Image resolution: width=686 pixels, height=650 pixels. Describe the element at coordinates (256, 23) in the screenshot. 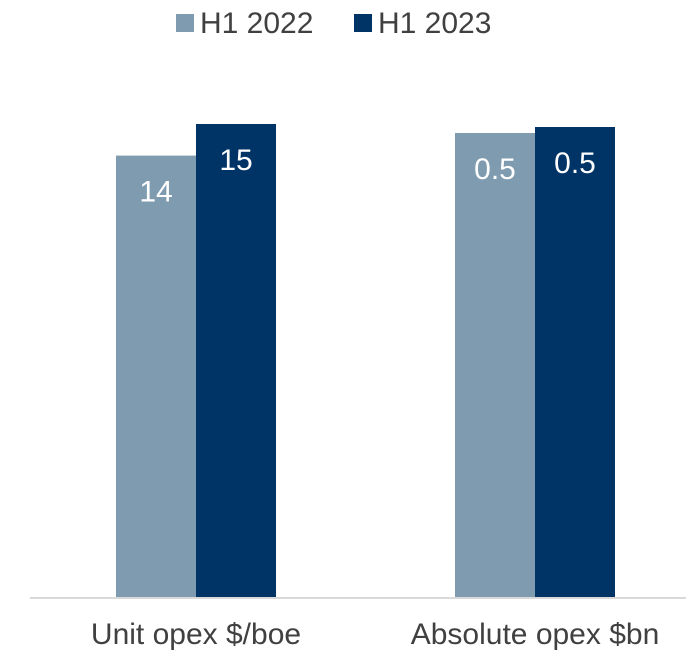

I see `legend-label: H1 2022` at that location.